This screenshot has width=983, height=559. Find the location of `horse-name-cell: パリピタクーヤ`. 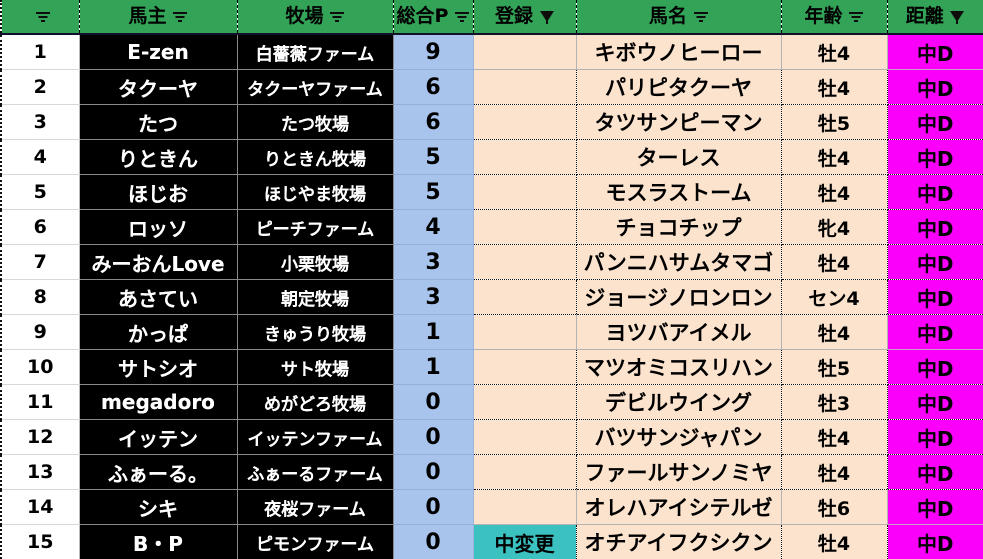

horse-name-cell: パリピタクーヤ is located at coordinates (678, 87).